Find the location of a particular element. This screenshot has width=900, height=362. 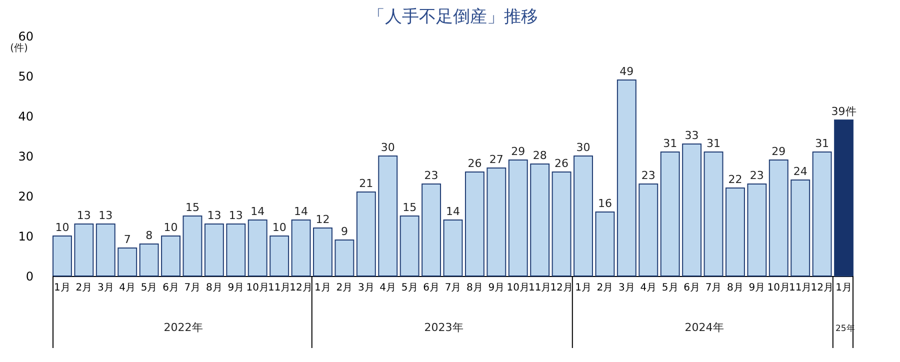

data-label: 22 is located at coordinates (735, 179).